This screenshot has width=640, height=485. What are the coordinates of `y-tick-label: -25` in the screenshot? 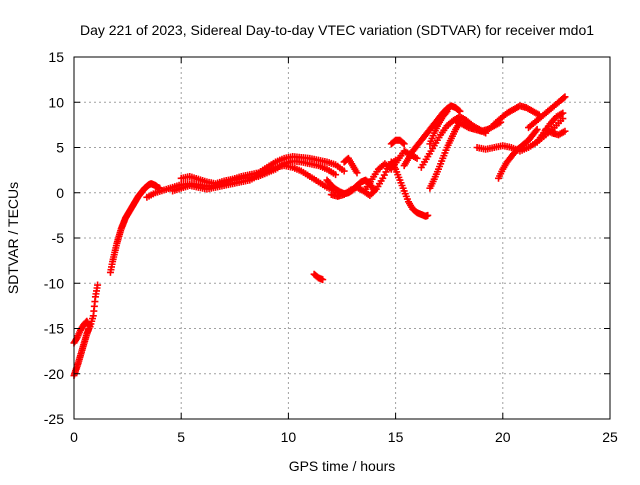 It's located at (54, 419).